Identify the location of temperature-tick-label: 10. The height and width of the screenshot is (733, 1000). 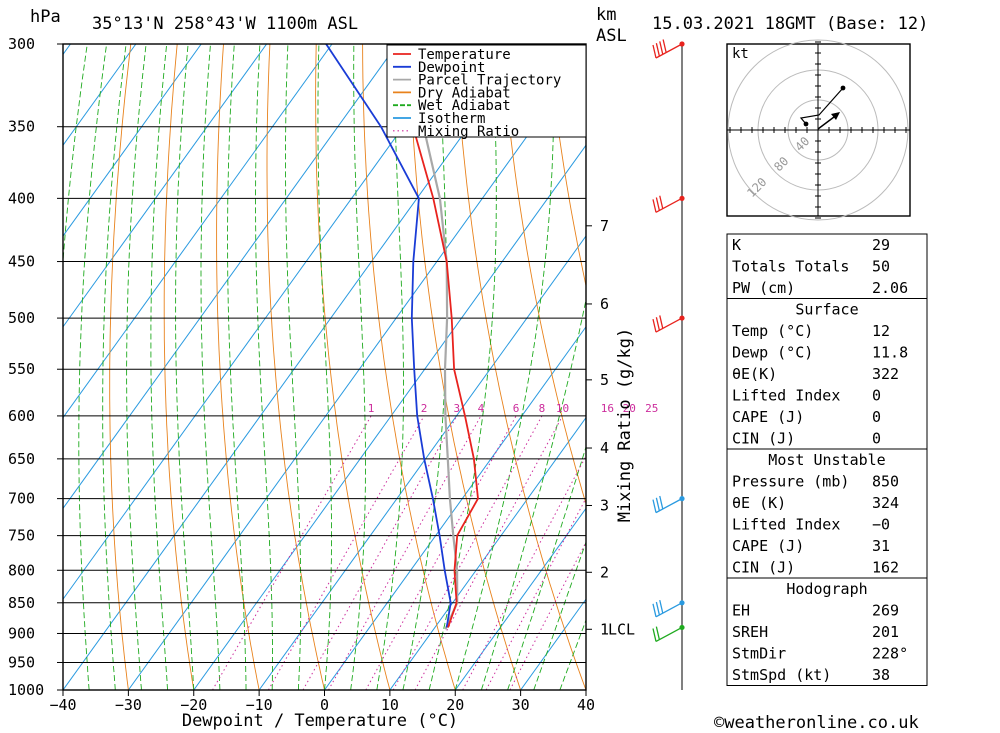
(390, 705).